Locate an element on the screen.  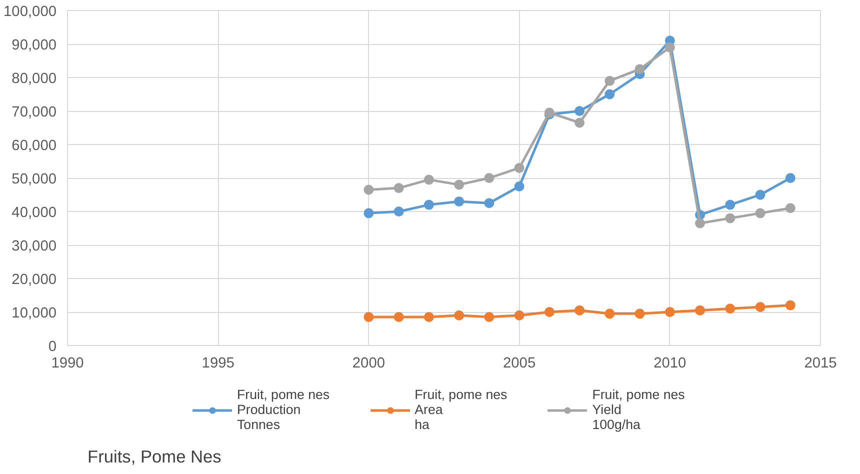
y-tick-label: 40,000 is located at coordinates (34, 213).